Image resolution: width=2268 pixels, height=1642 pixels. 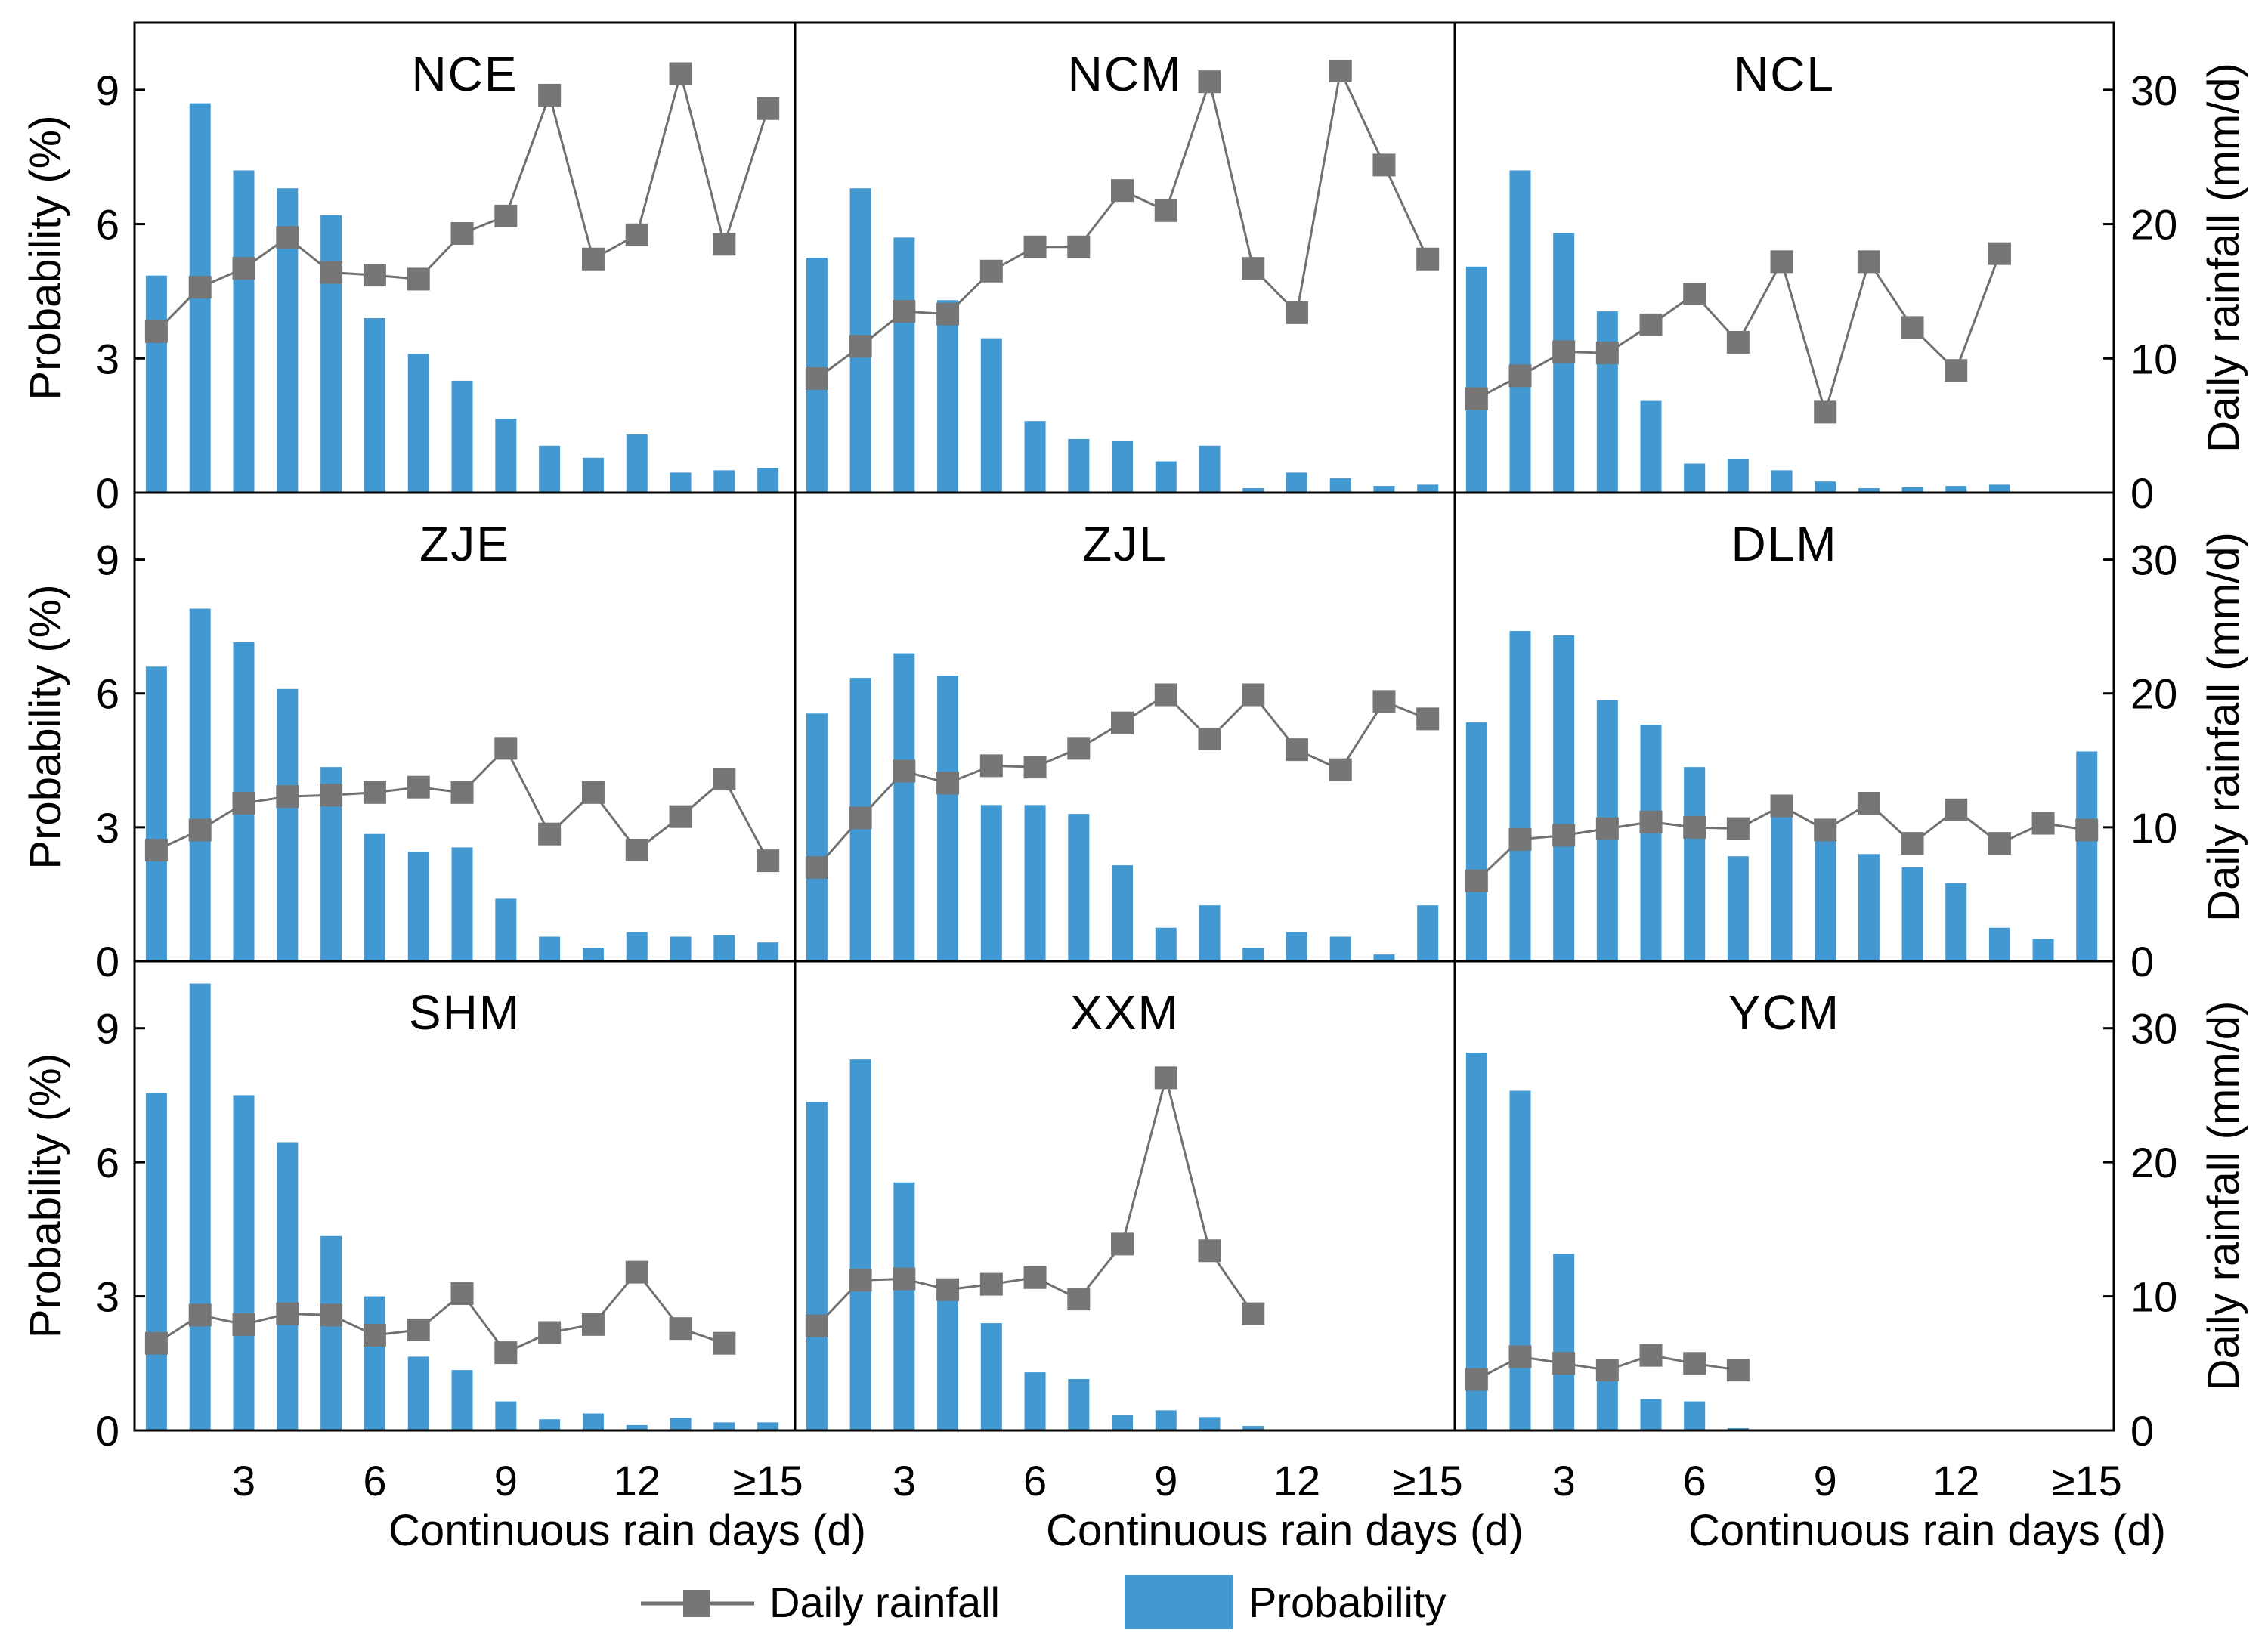 I want to click on legend: Daily rainfall Probability, so click(x=1043, y=1602).